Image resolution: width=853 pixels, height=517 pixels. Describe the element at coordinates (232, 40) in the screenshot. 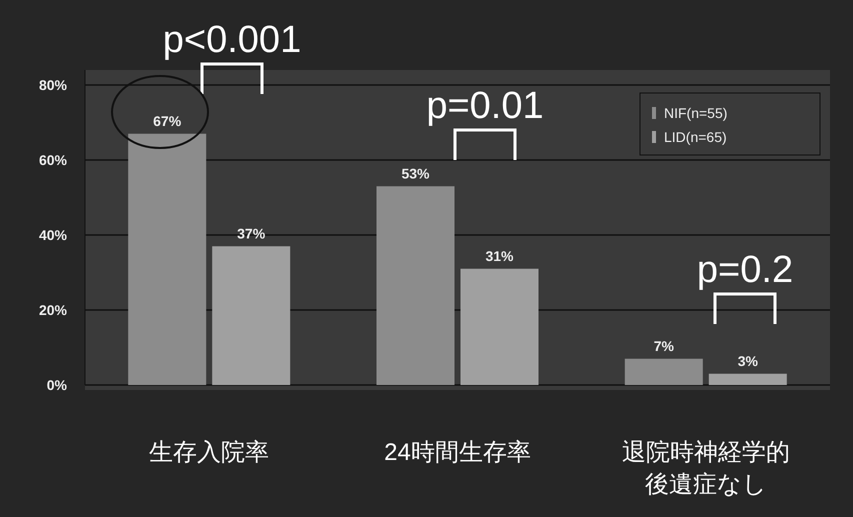

I see `text: p<0.001` at that location.